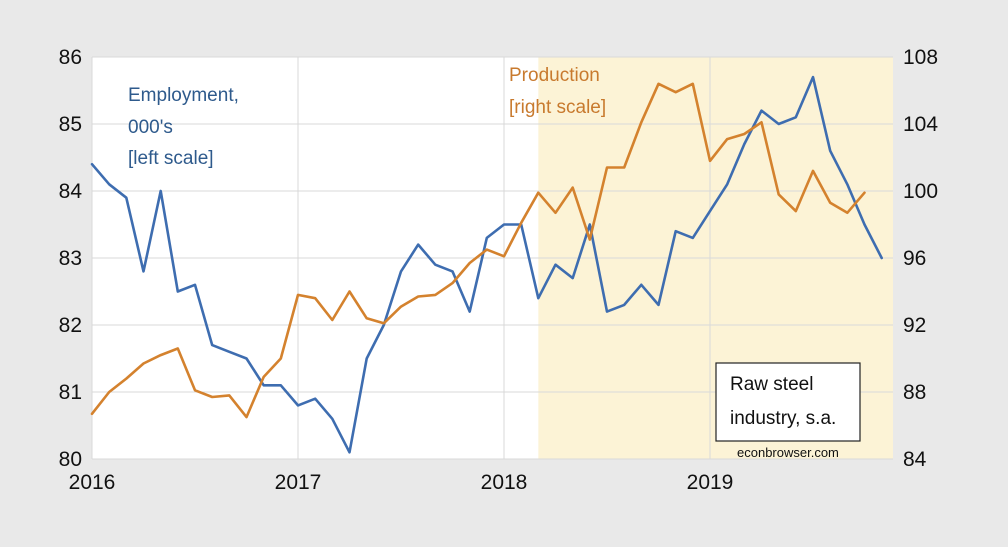 This screenshot has height=547, width=1008. Describe the element at coordinates (171, 158) in the screenshot. I see `employment-label-line3: [left scale]` at that location.